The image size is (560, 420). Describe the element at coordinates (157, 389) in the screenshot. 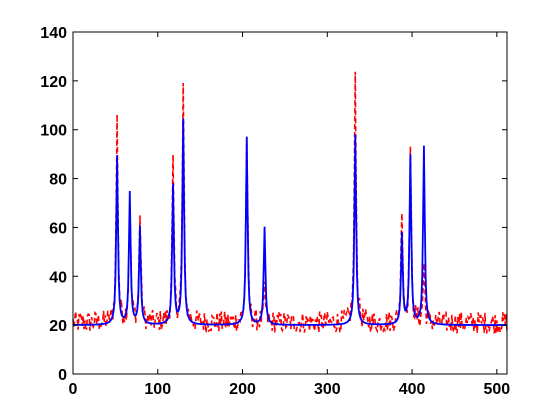

I see `x-tick-label: 100` at that location.